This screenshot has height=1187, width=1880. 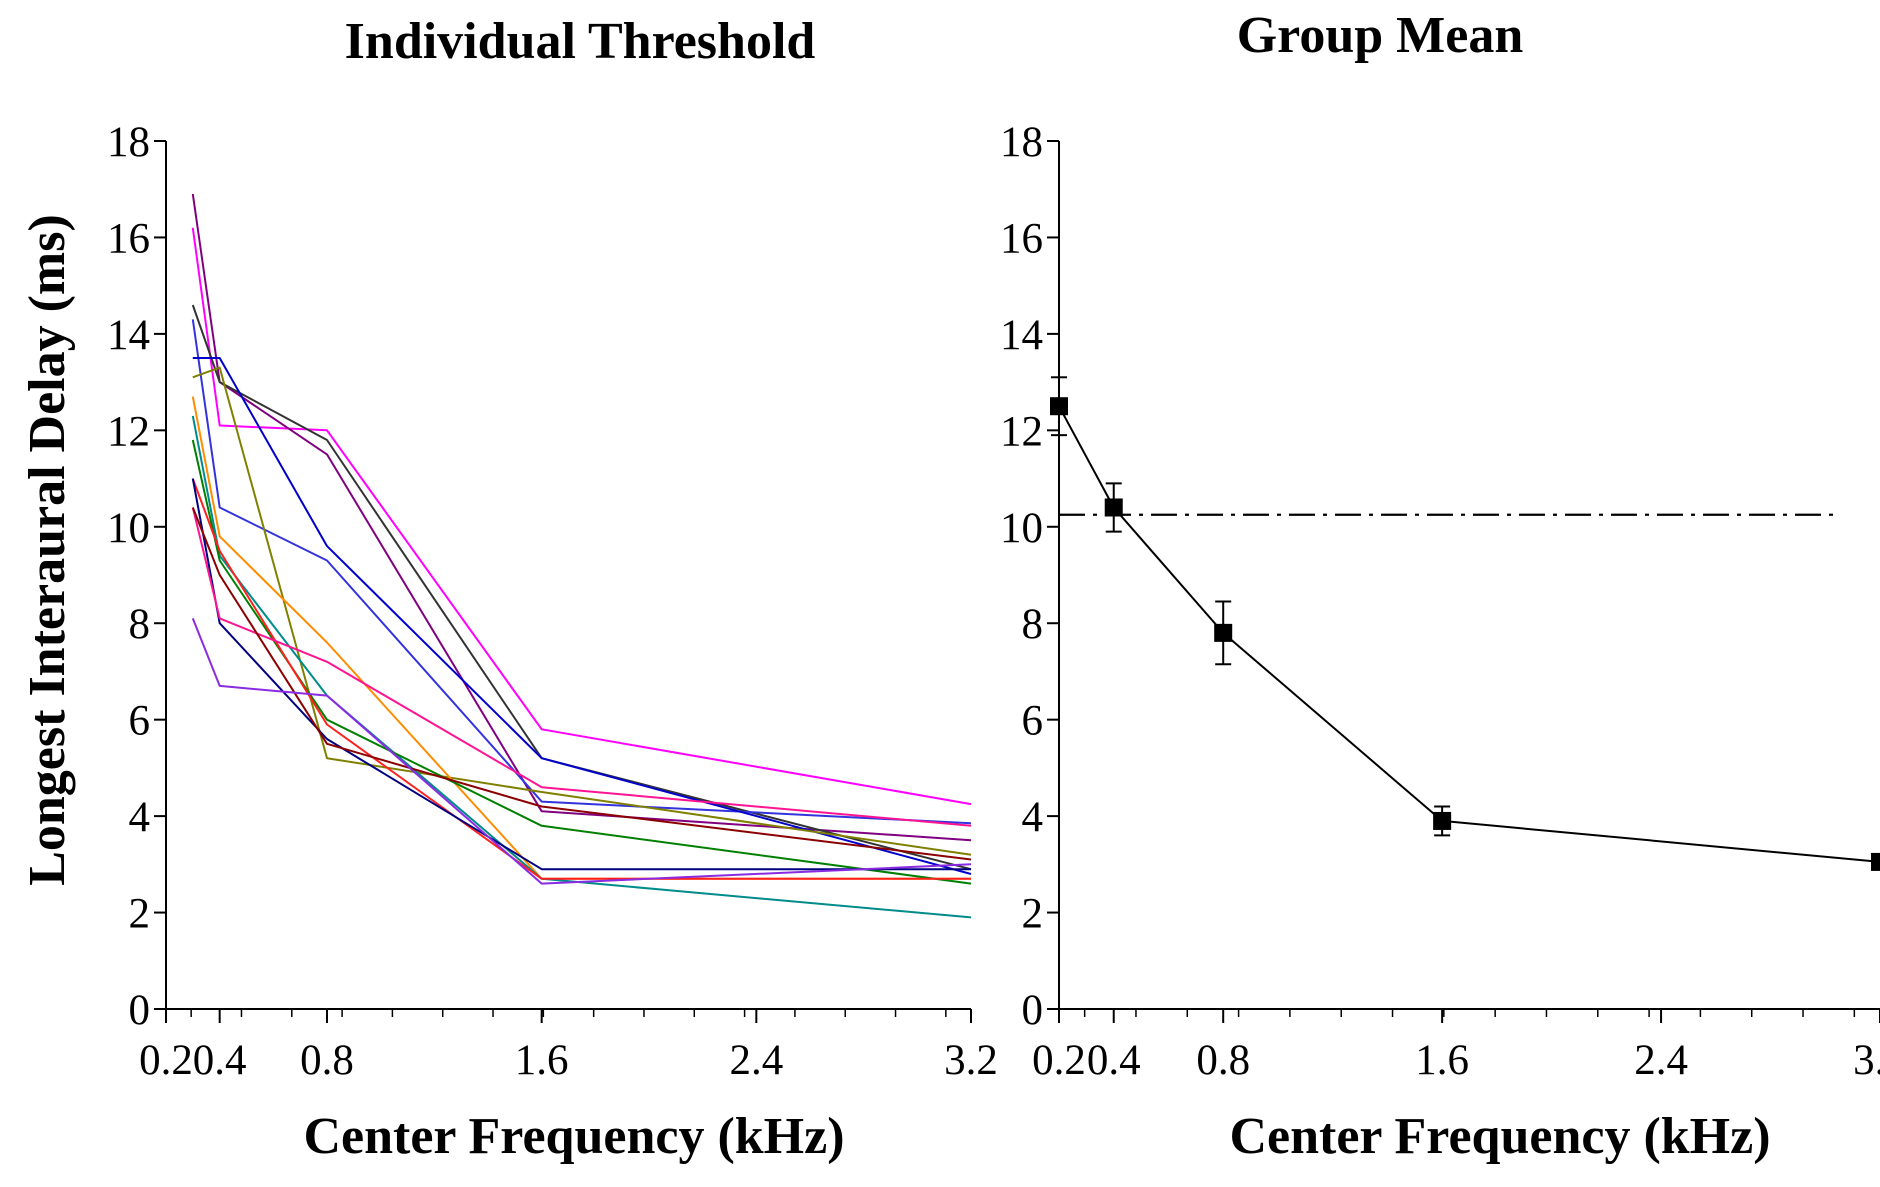 I want to click on right-y-tick-label: 18, so click(x=1021, y=142).